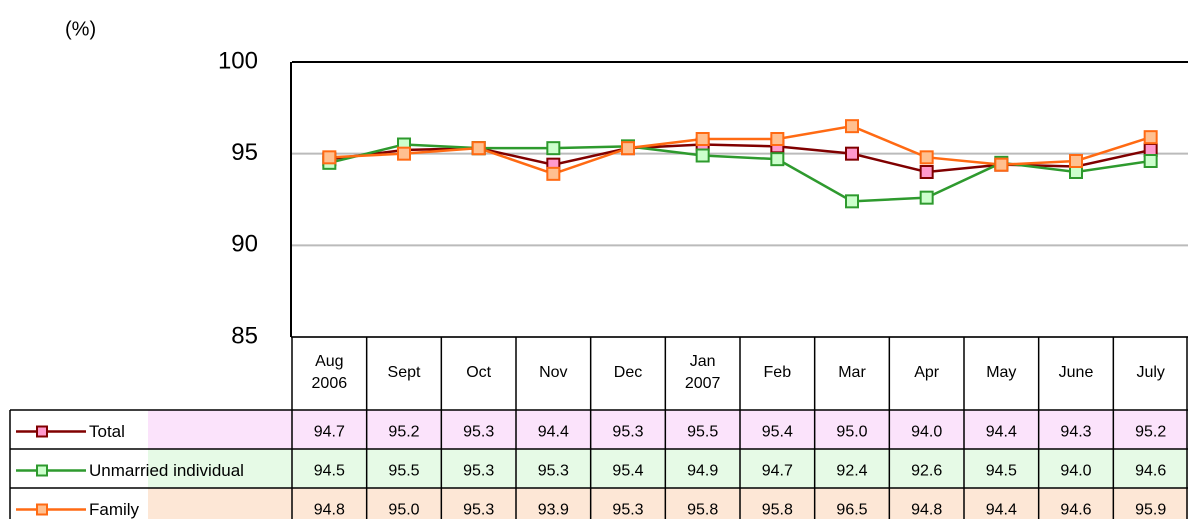 Image resolution: width=1188 pixels, height=519 pixels. Describe the element at coordinates (1076, 372) in the screenshot. I see `x-tick-label: June` at that location.